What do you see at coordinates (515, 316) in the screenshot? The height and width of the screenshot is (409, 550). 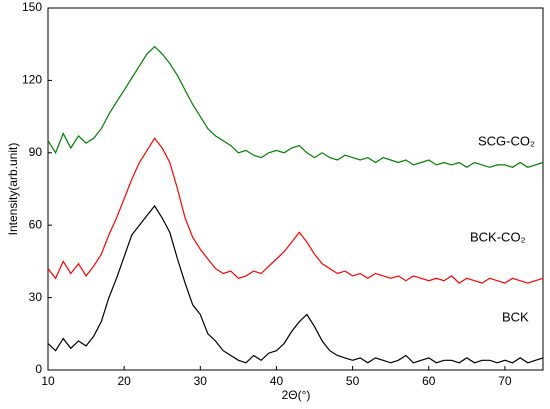 I see `series-label: BCK` at bounding box center [515, 316].